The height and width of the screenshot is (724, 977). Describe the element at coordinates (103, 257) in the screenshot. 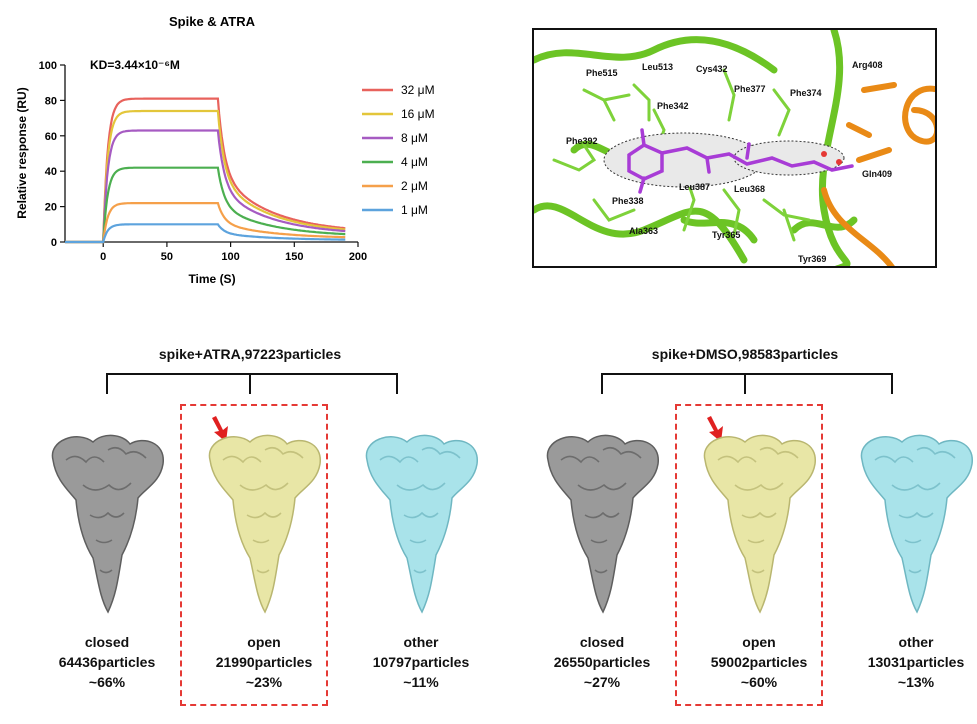

I see `x-tick-label: 0` at that location.